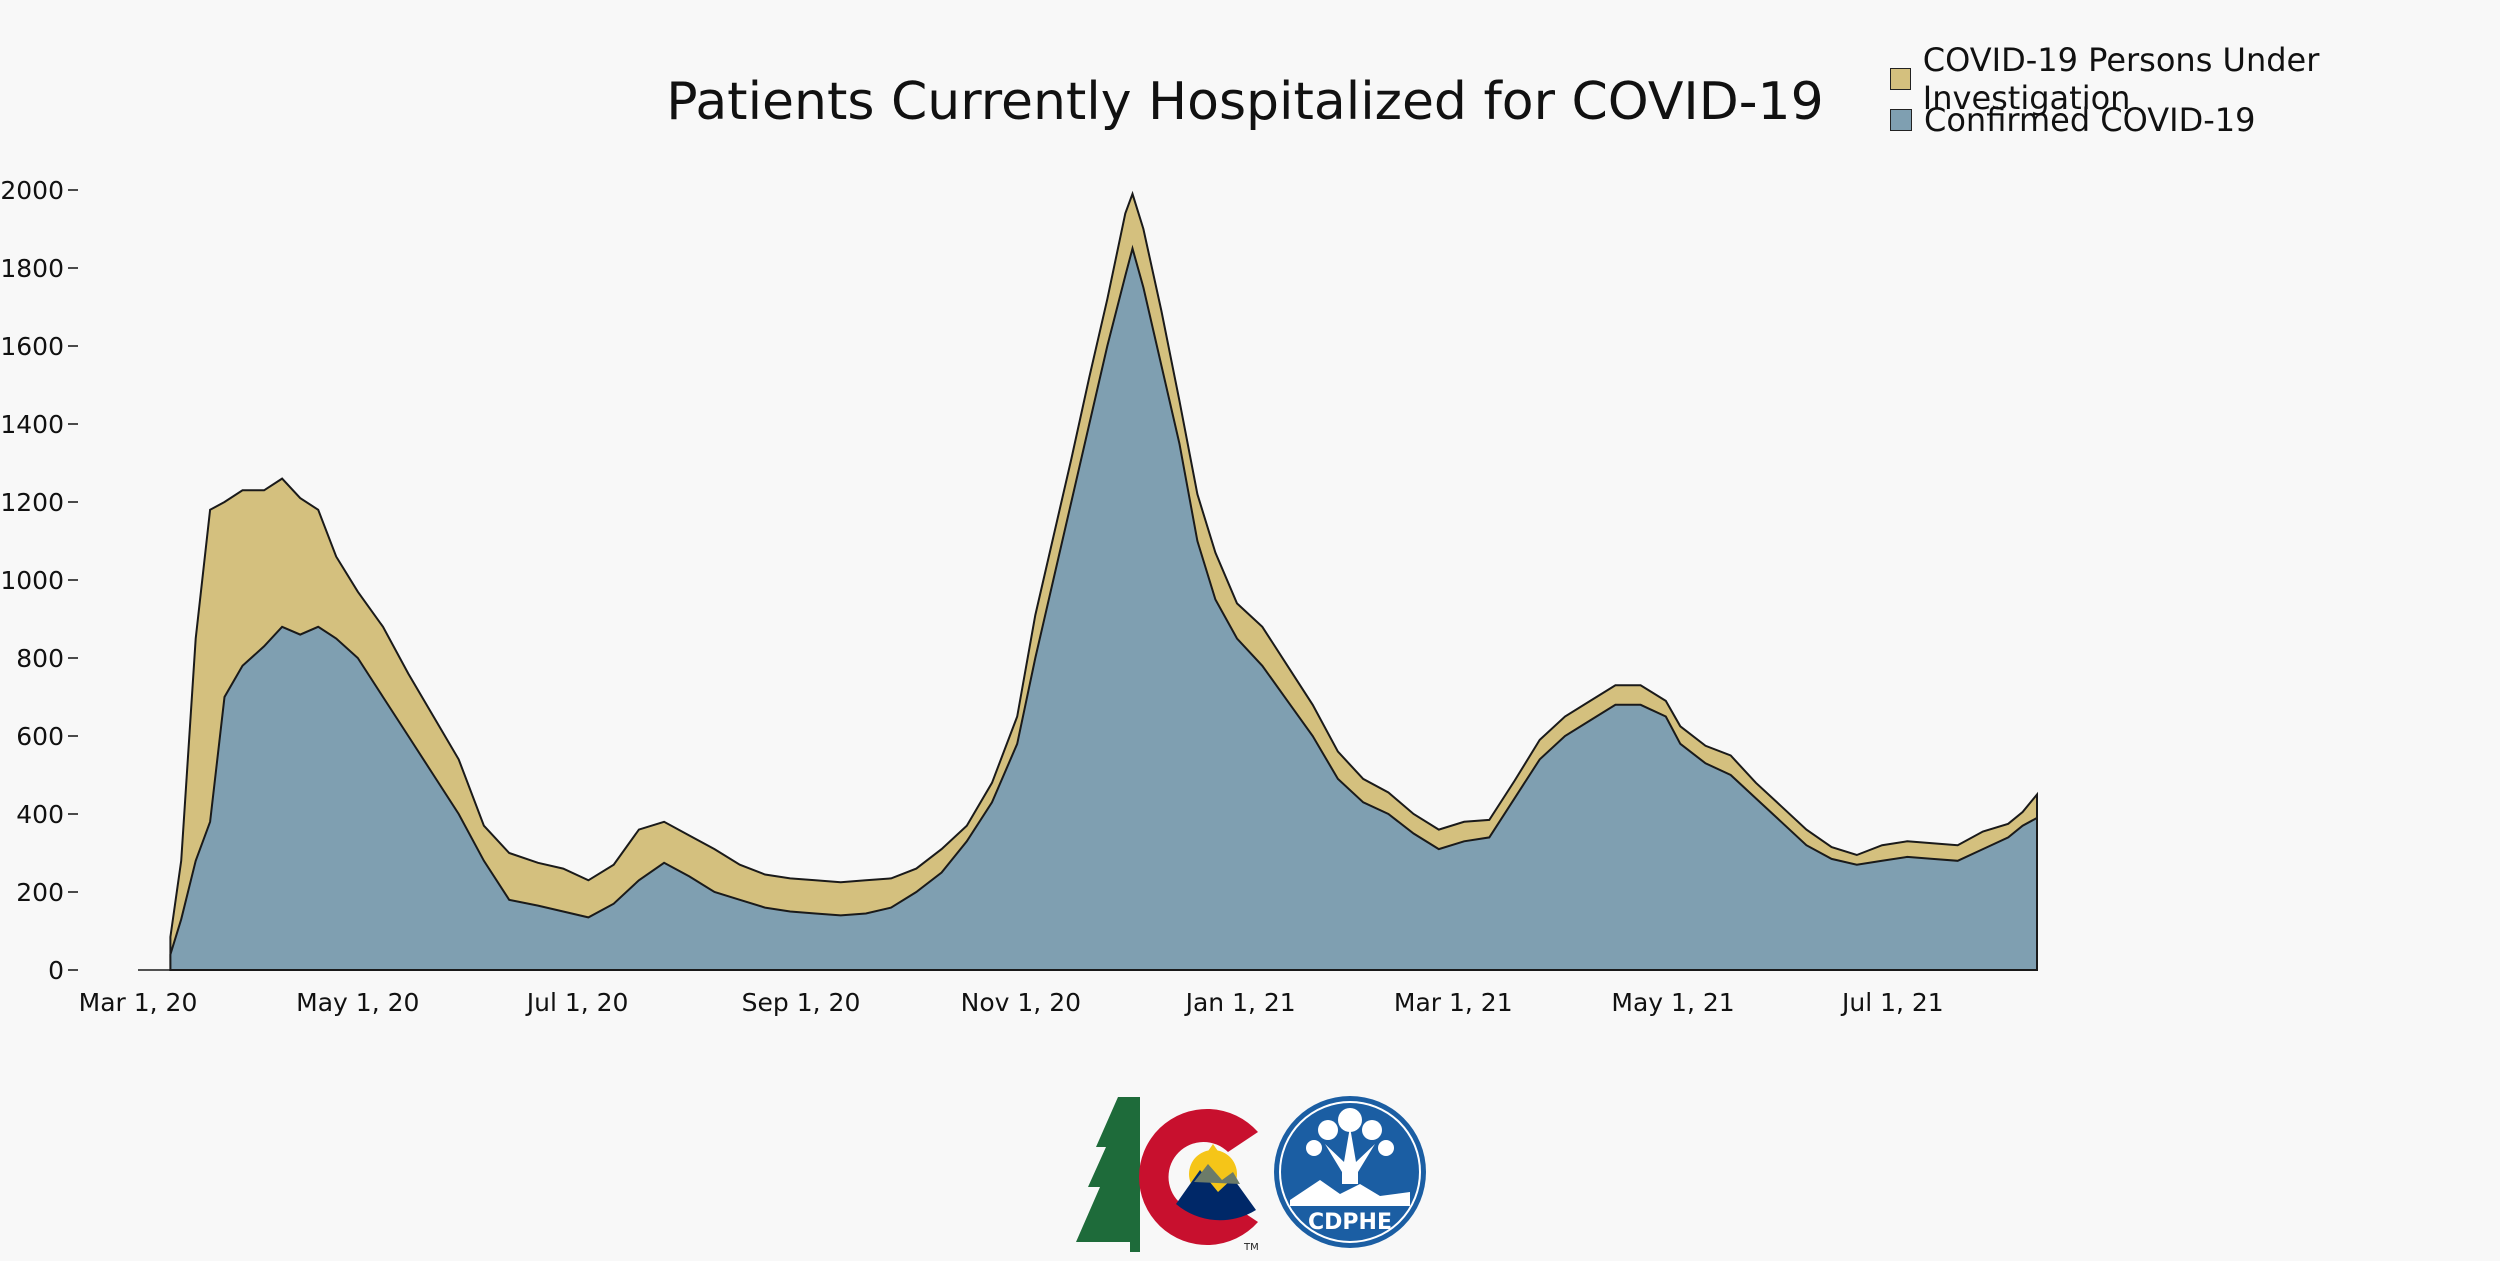 This screenshot has height=1261, width=2500. What do you see at coordinates (1350, 1155) in the screenshot?
I see `tree-figure-icon` at bounding box center [1350, 1155].